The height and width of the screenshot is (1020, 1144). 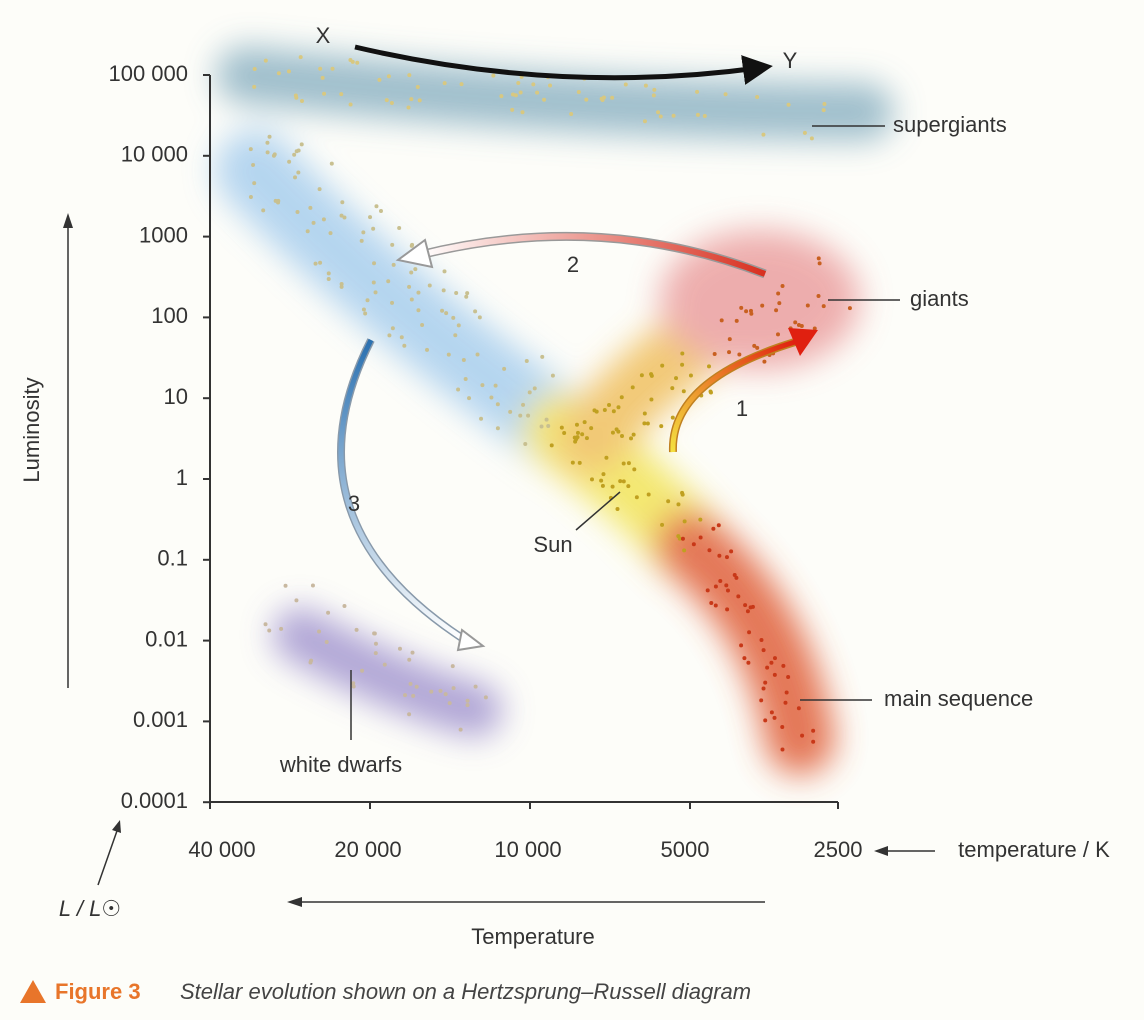 What do you see at coordinates (176, 396) in the screenshot?
I see `y-tick-label: 10` at bounding box center [176, 396].